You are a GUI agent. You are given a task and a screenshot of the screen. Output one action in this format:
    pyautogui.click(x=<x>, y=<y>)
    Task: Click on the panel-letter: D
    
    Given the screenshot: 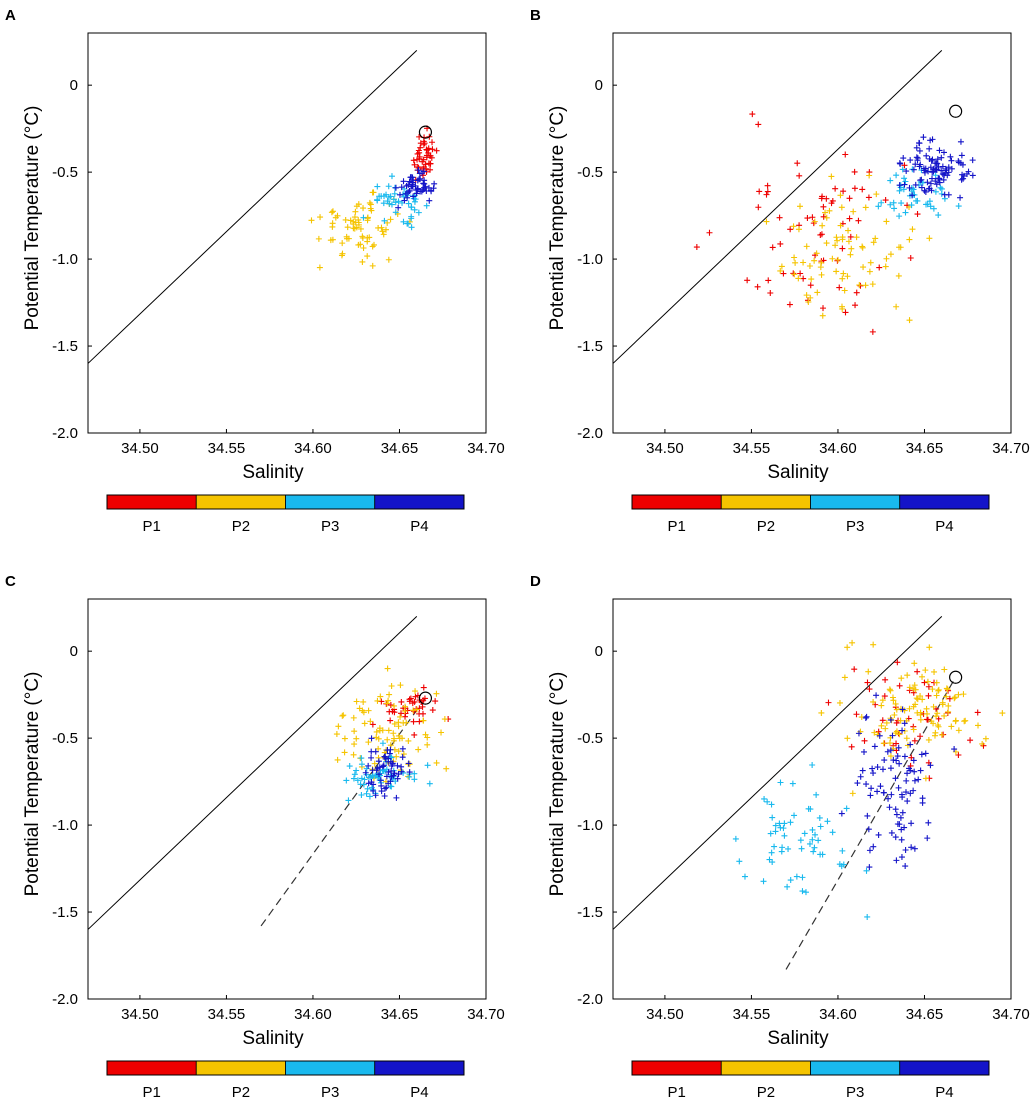 What is the action you would take?
    pyautogui.click(x=535, y=581)
    